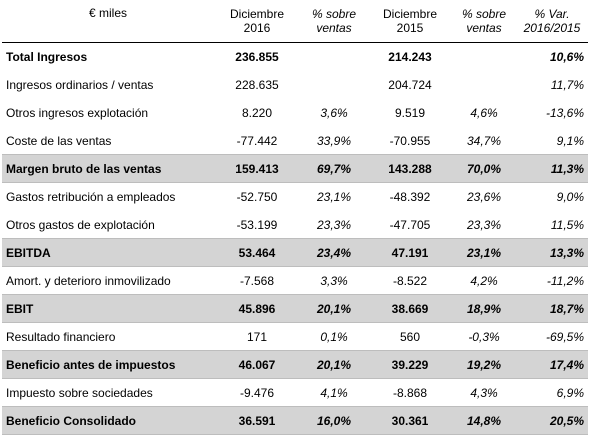 Image resolution: width=590 pixels, height=435 pixels. What do you see at coordinates (410, 252) in the screenshot?
I see `value-2015: 47.191` at bounding box center [410, 252].